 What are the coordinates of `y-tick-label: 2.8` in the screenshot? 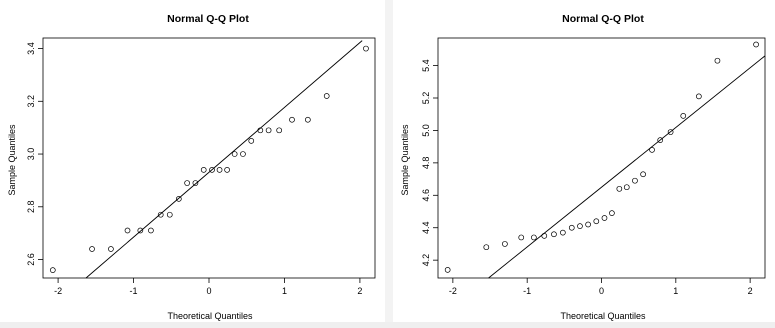 It's located at (31, 207).